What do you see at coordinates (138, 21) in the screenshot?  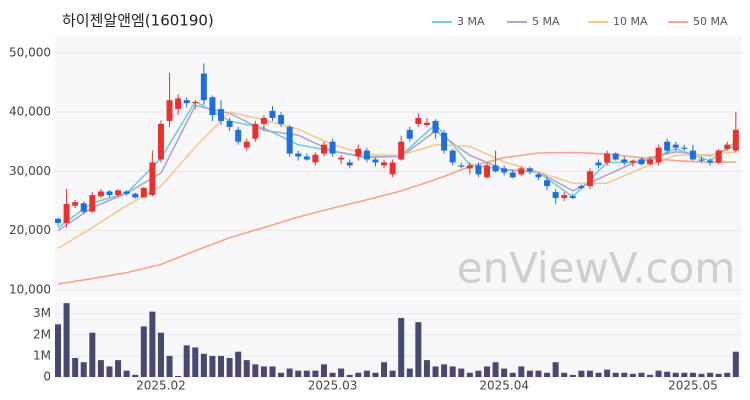 I see `chart-title: 하이젠알앤엠(160190)` at bounding box center [138, 21].